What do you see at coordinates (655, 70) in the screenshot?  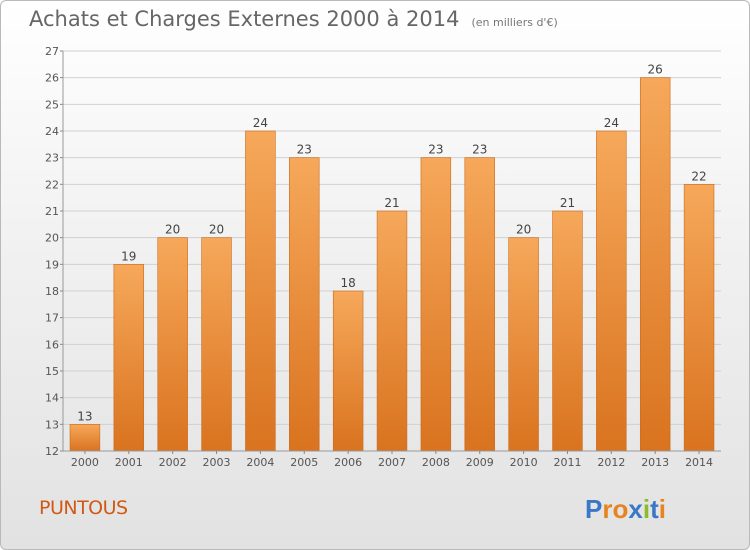 I see `bar-value-label: 26` at bounding box center [655, 70].